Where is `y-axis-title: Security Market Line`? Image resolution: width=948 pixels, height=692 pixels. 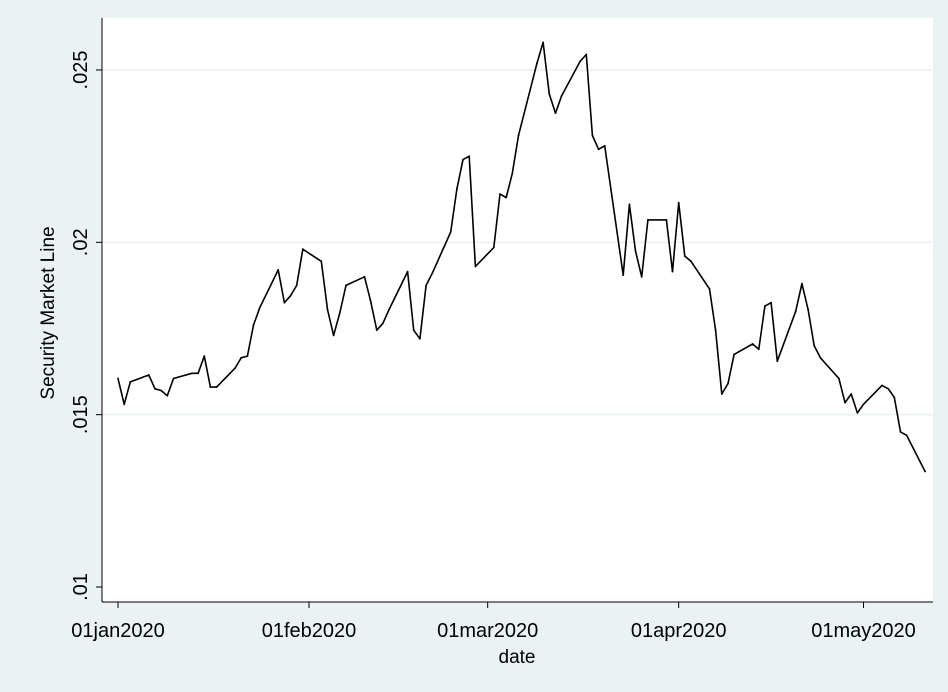
y-axis-title: Security Market Line is located at coordinates (48, 312).